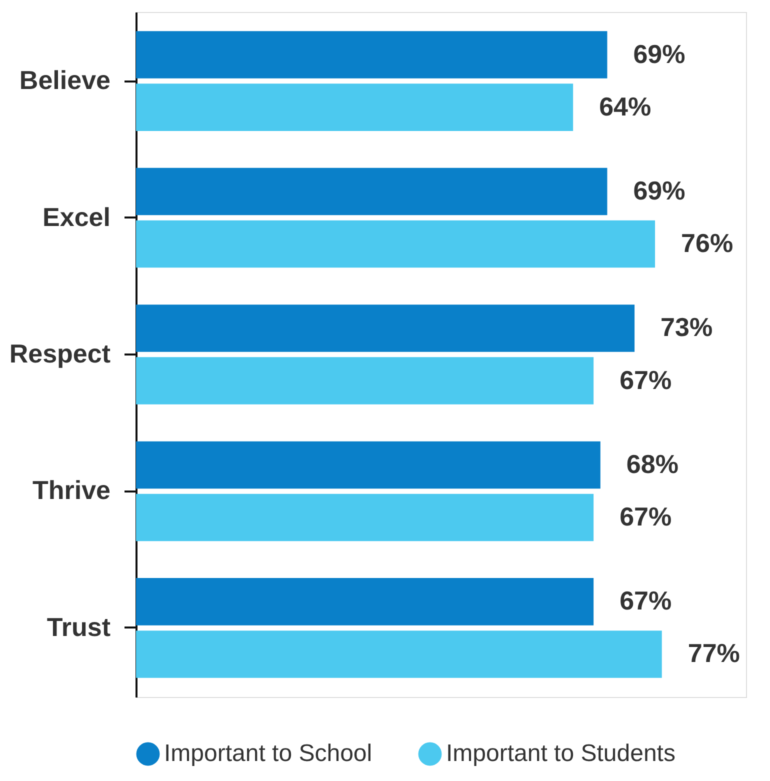  I want to click on data-label: 73%, so click(686, 327).